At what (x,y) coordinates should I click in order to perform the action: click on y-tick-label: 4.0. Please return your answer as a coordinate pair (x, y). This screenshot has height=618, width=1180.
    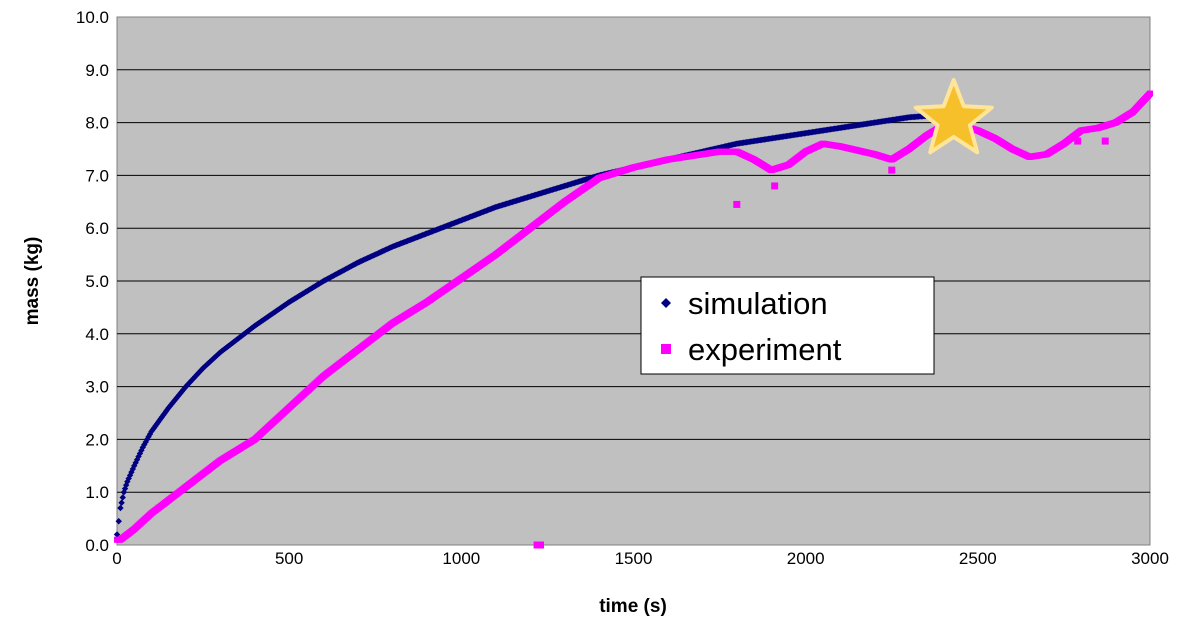
    Looking at the image, I should click on (97, 334).